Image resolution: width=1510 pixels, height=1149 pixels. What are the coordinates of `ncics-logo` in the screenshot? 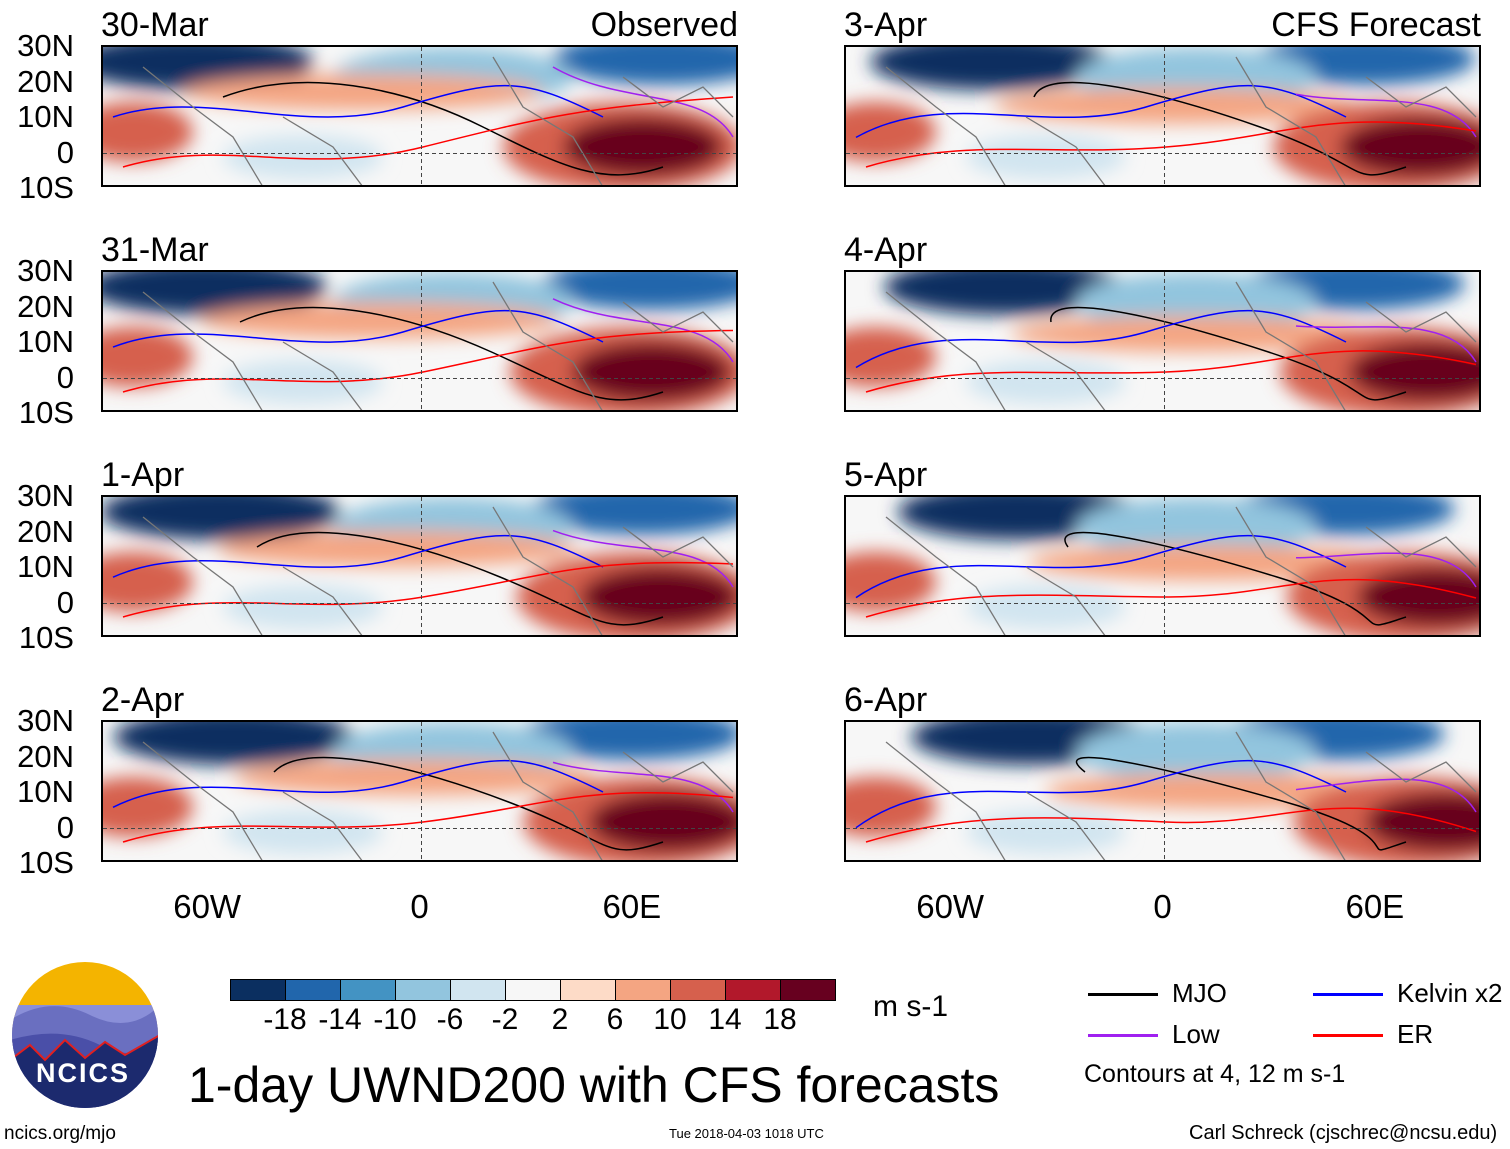 It's located at (85, 1035).